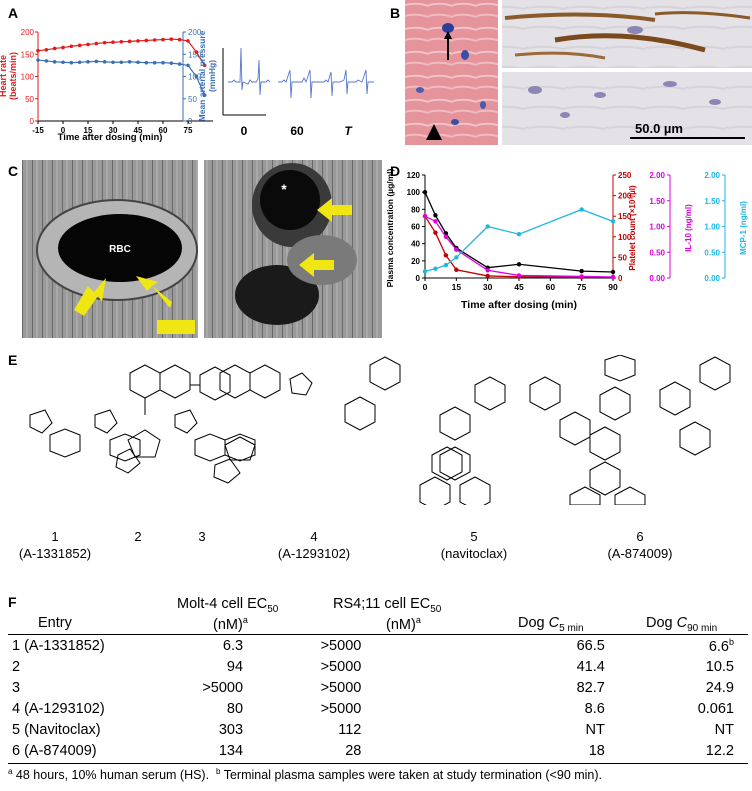 Image resolution: width=752 pixels, height=791 pixels. What do you see at coordinates (620, 278) in the screenshot?
I see `panel-d-tick: 0` at bounding box center [620, 278].